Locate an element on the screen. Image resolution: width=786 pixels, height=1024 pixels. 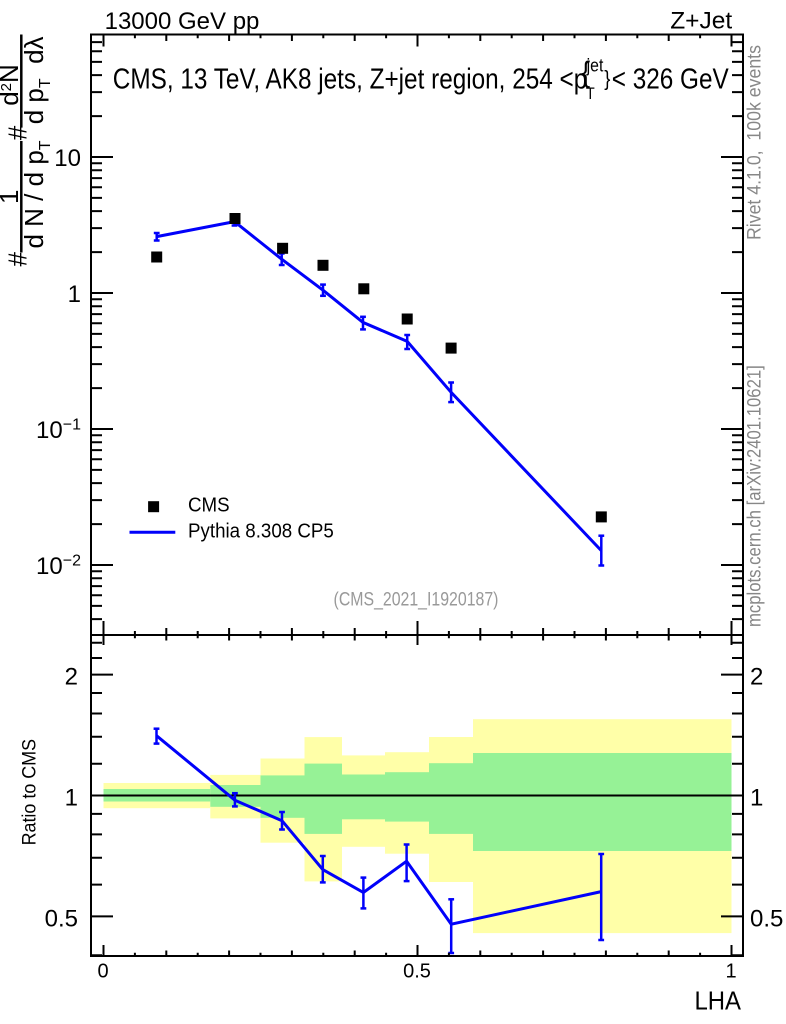
svg-text: d2N is located at coordinates (12, 85).